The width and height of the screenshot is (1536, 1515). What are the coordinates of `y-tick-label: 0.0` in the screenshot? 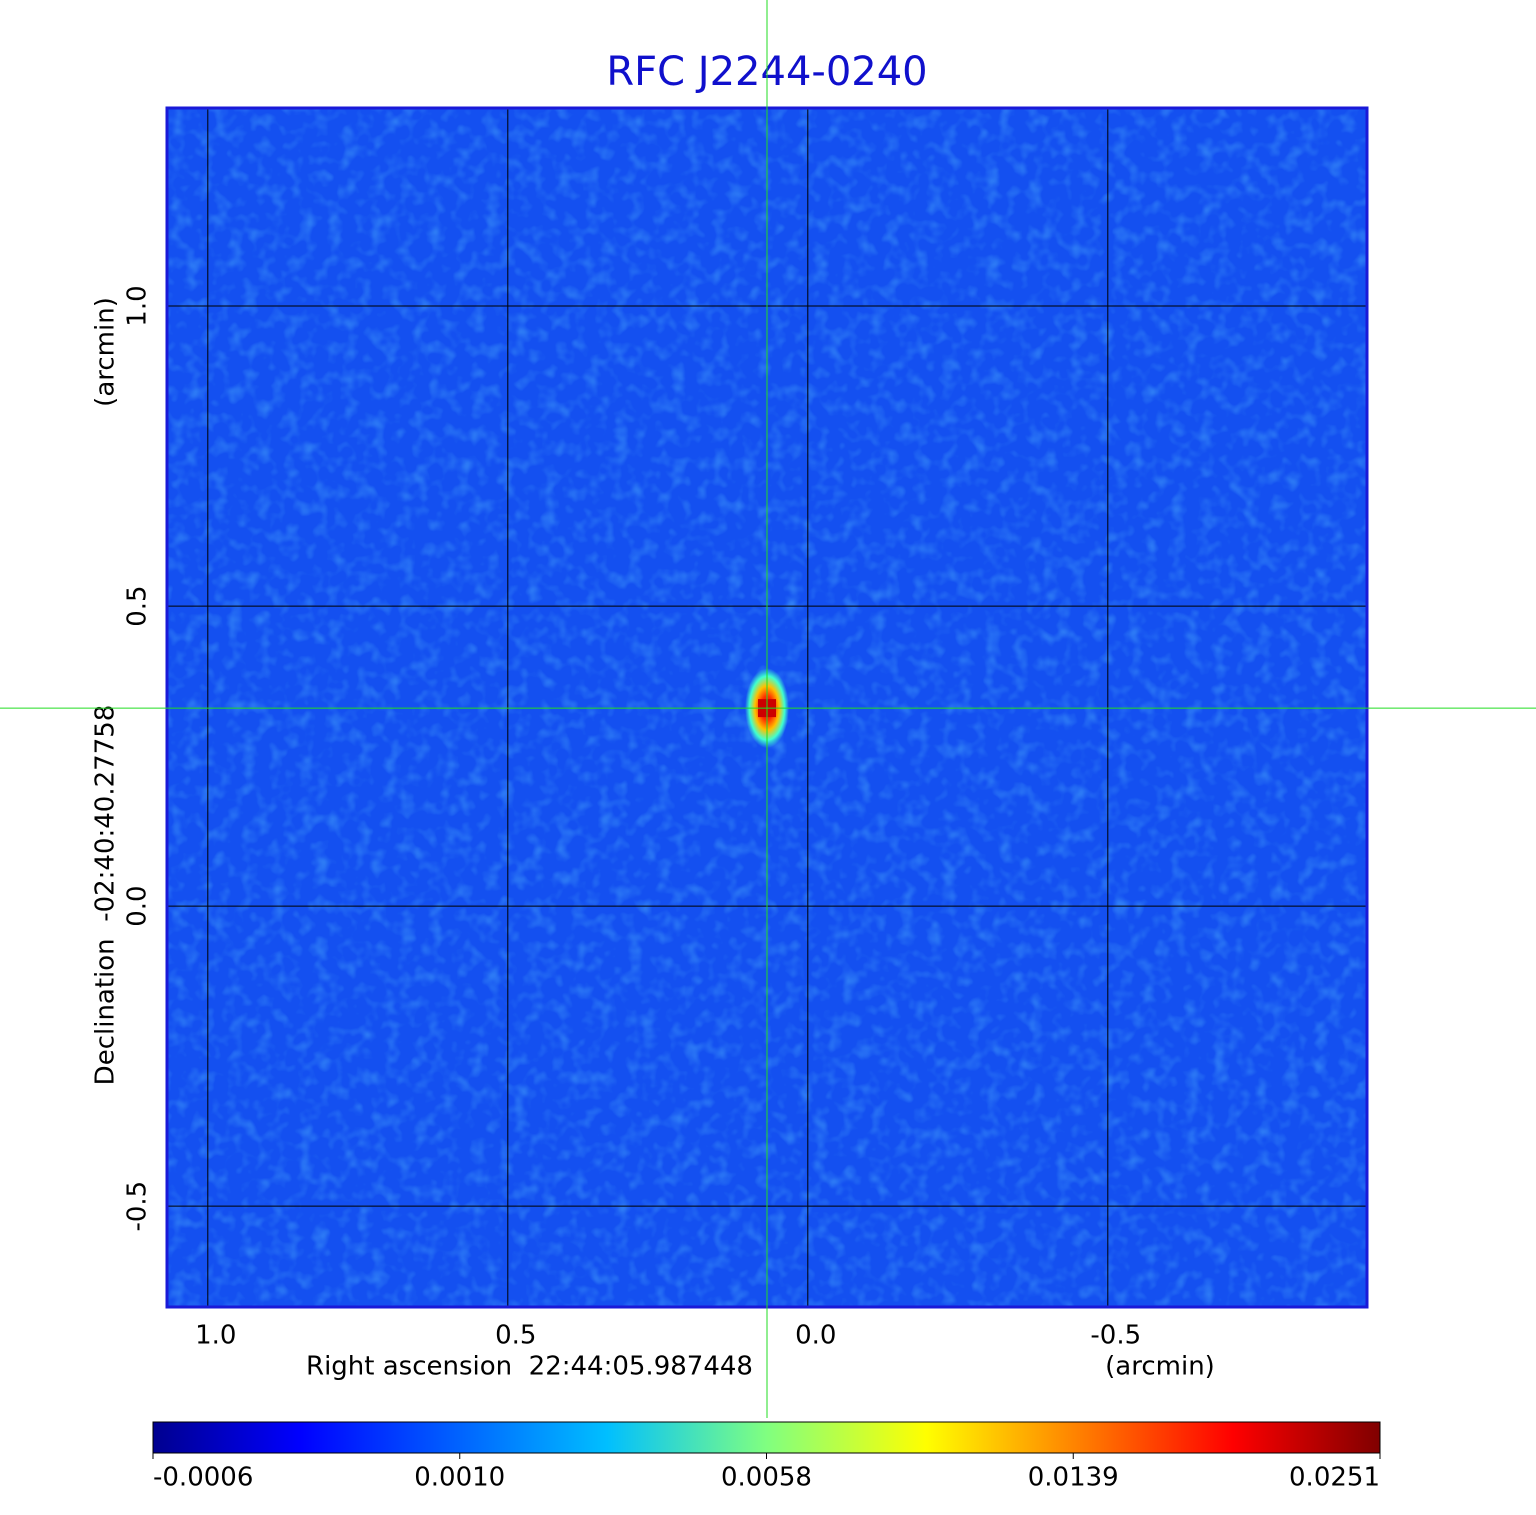 It's located at (138, 905).